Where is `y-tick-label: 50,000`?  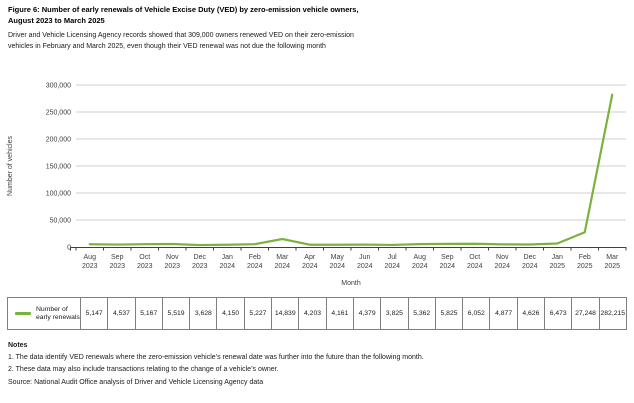 y-tick-label: 50,000 is located at coordinates (61, 221).